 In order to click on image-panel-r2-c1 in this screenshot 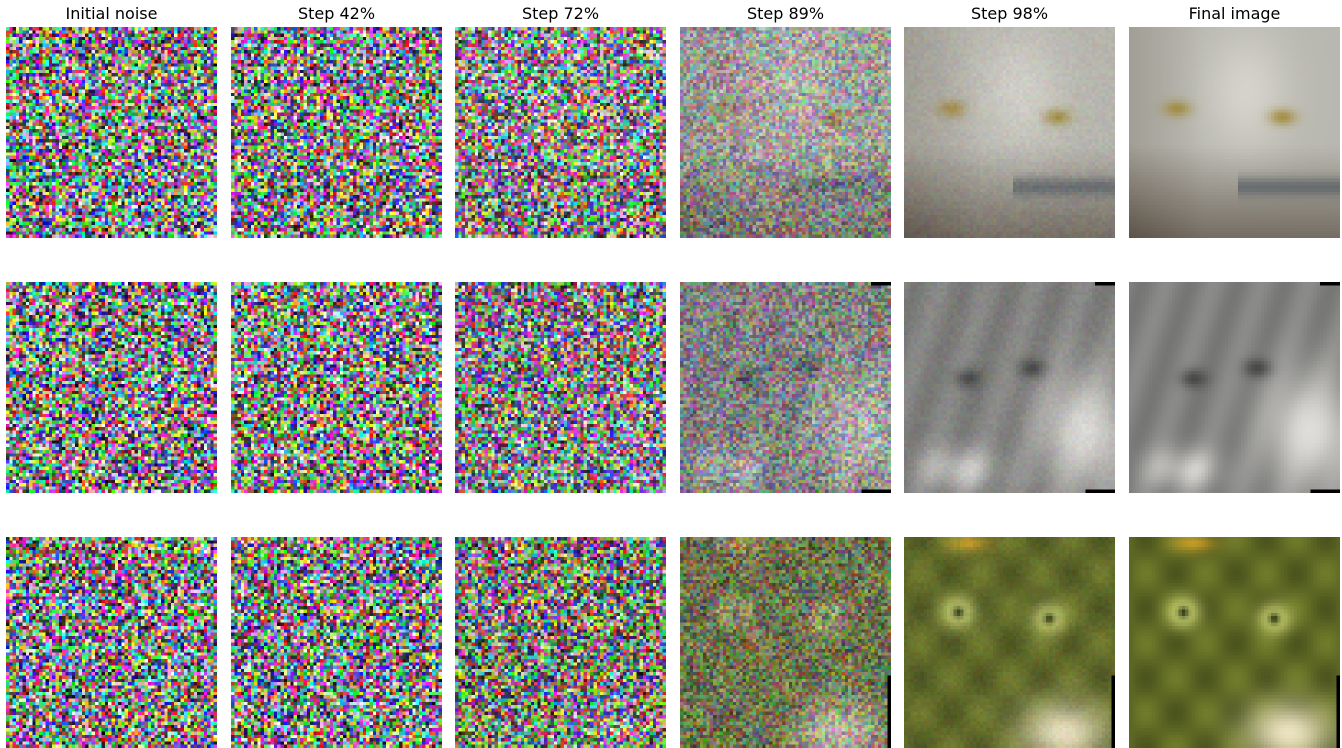, I will do `click(111, 387)`.